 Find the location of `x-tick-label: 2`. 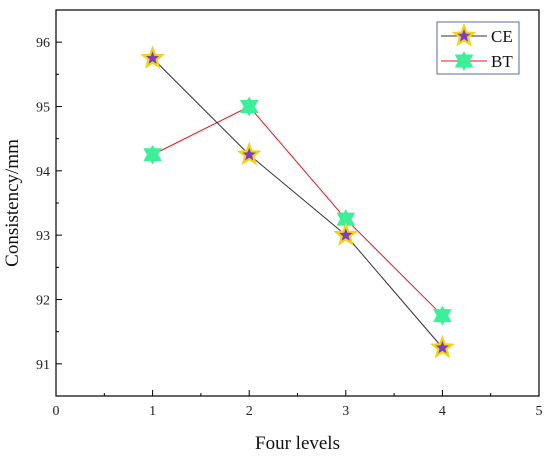

x-tick-label: 2 is located at coordinates (249, 411).